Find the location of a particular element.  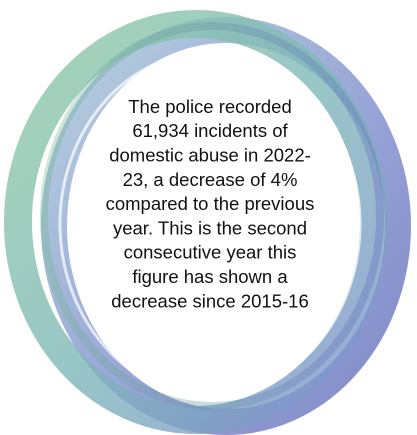

text-line: 61,934 incidents of is located at coordinates (210, 130).